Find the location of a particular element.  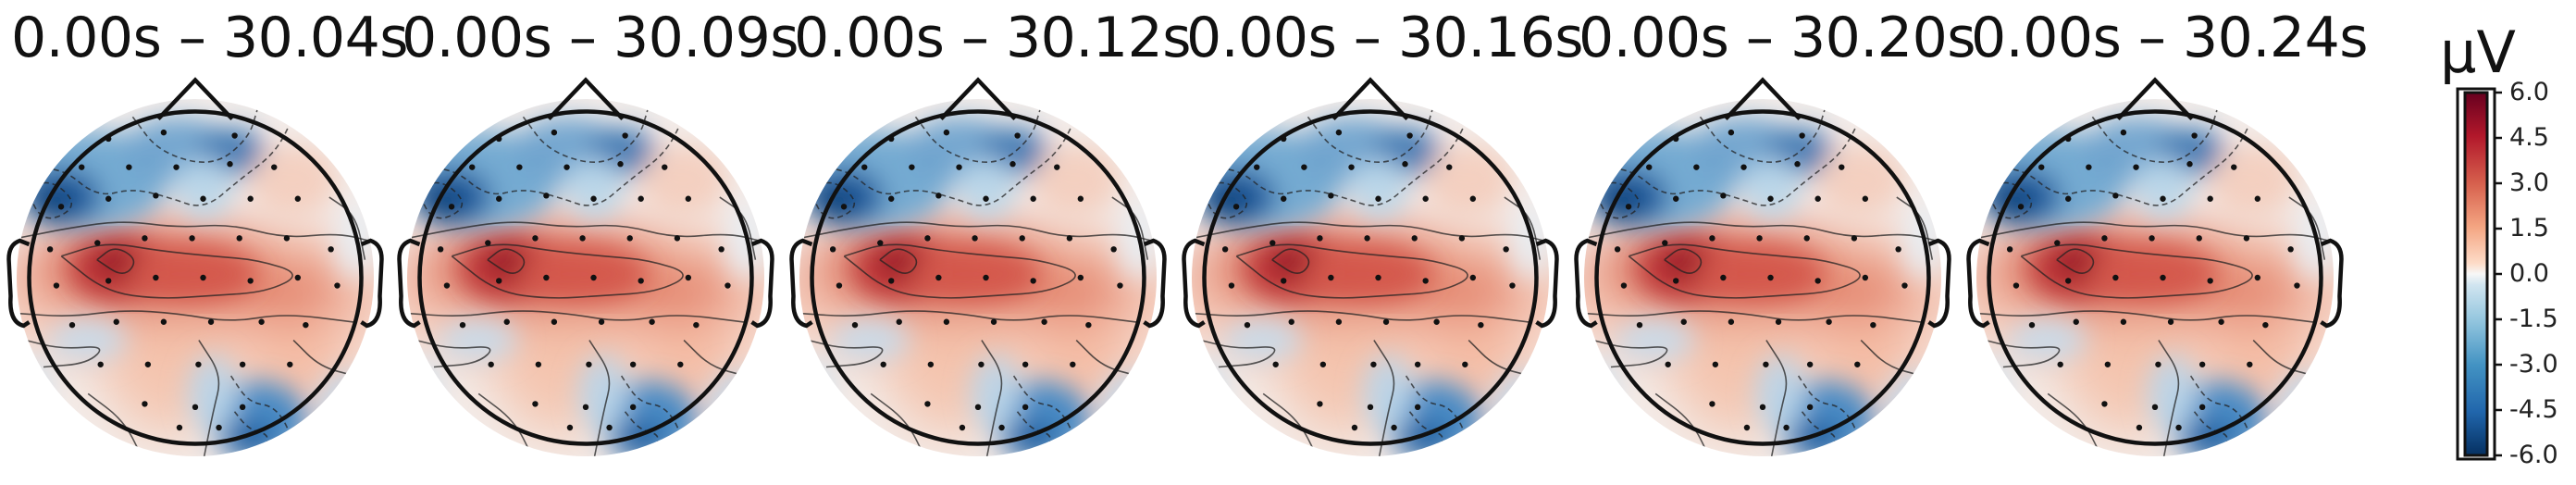

head-outline is located at coordinates (1371, 277).